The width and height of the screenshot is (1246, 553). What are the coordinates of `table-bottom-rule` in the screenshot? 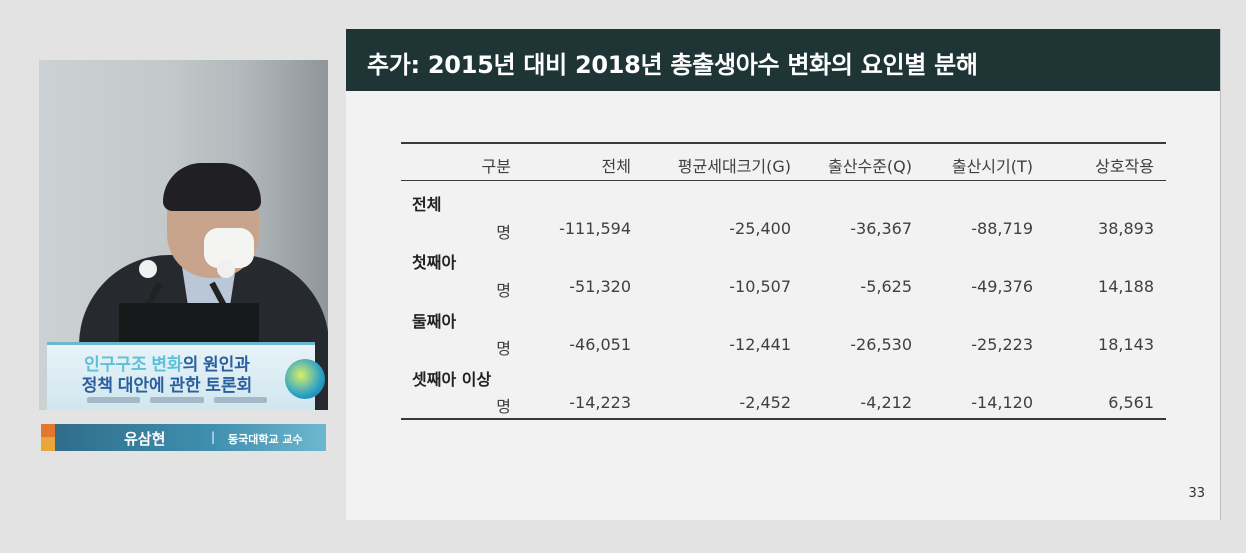 It's located at (783, 419).